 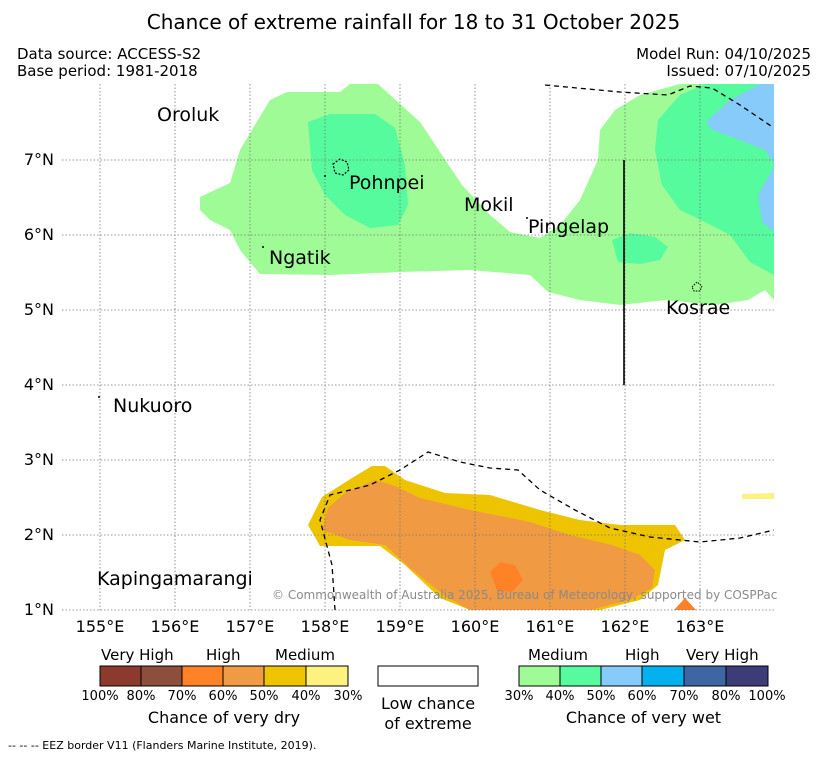 What do you see at coordinates (38, 159) in the screenshot?
I see `lat-tick-label: 7°N` at bounding box center [38, 159].